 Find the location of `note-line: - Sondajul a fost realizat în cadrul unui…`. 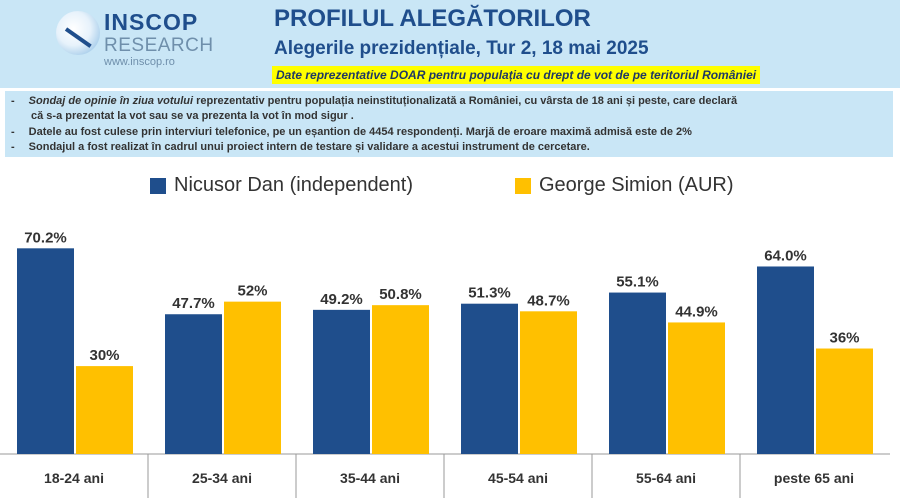

note-line: - Sondajul a fost realizat în cadrul unui… is located at coordinates (300, 147).